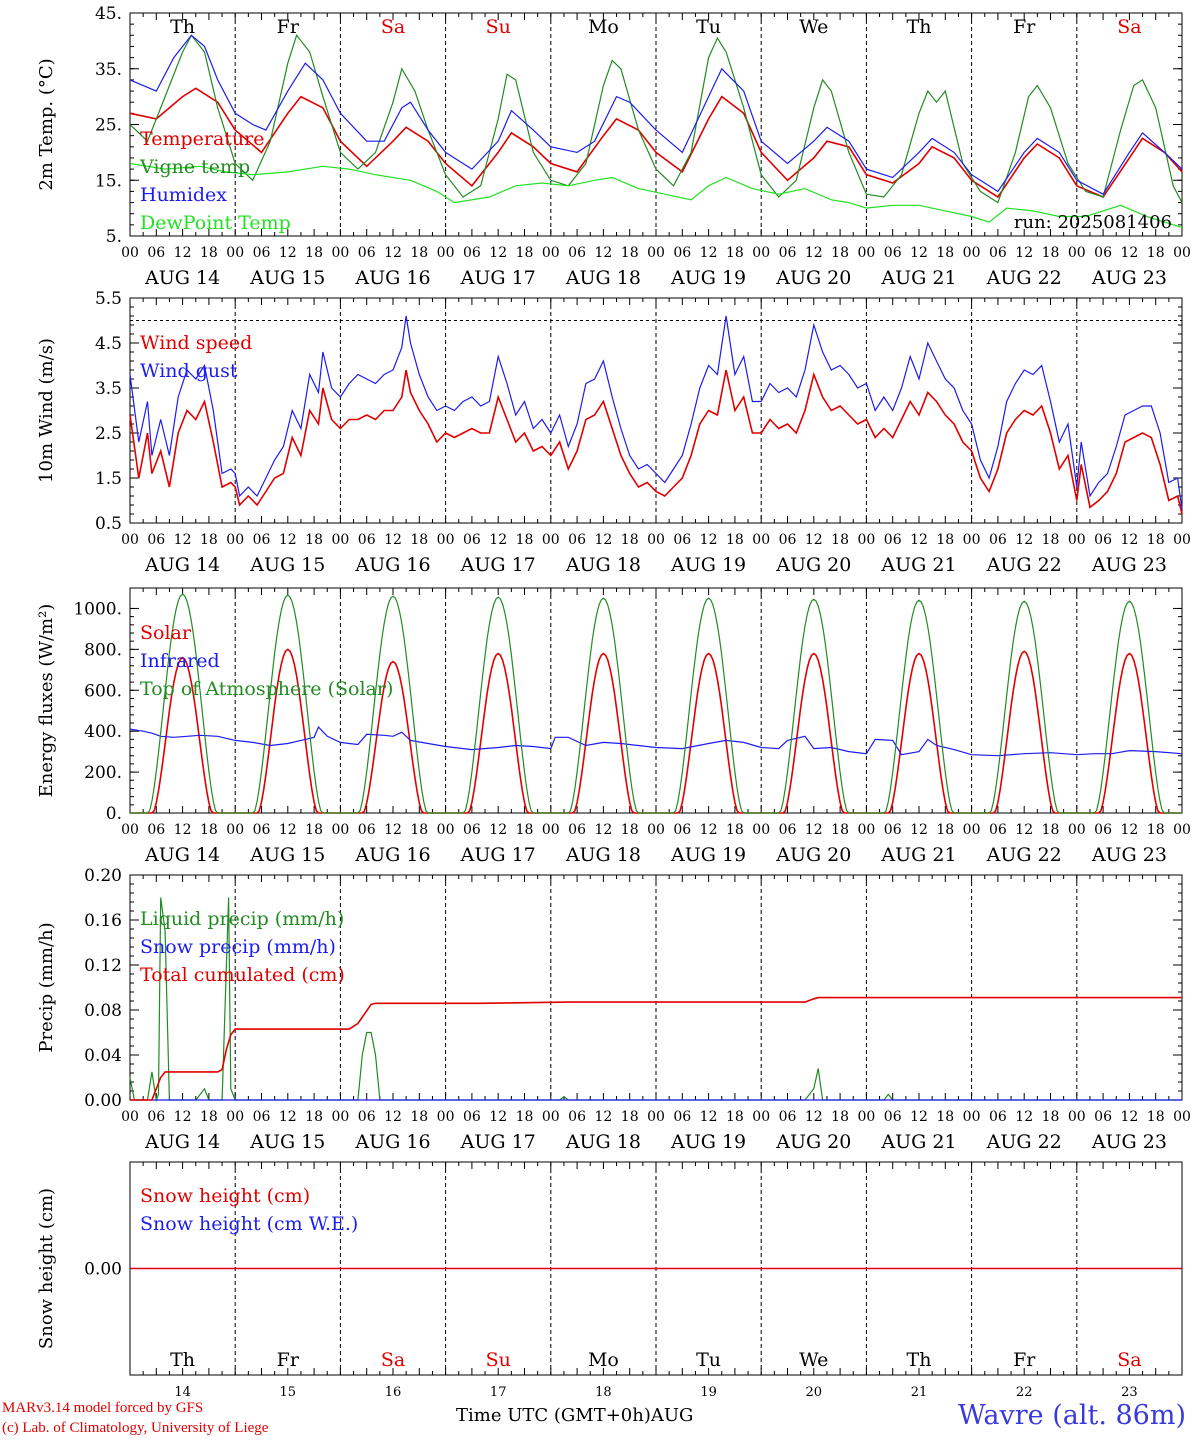 This screenshot has width=1194, height=1440. Describe the element at coordinates (46, 701) in the screenshot. I see `y-axis-label: Energy fluxes (W/m²)` at that location.